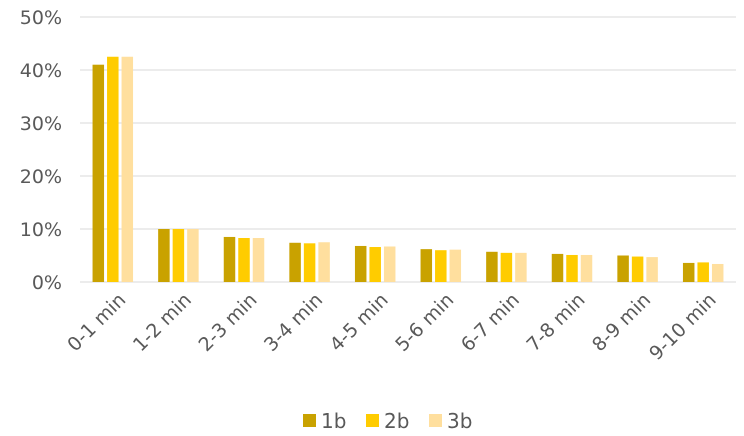 The image size is (744, 436). What do you see at coordinates (441, 266) in the screenshot?
I see `bar-2b-5-6-min` at bounding box center [441, 266].